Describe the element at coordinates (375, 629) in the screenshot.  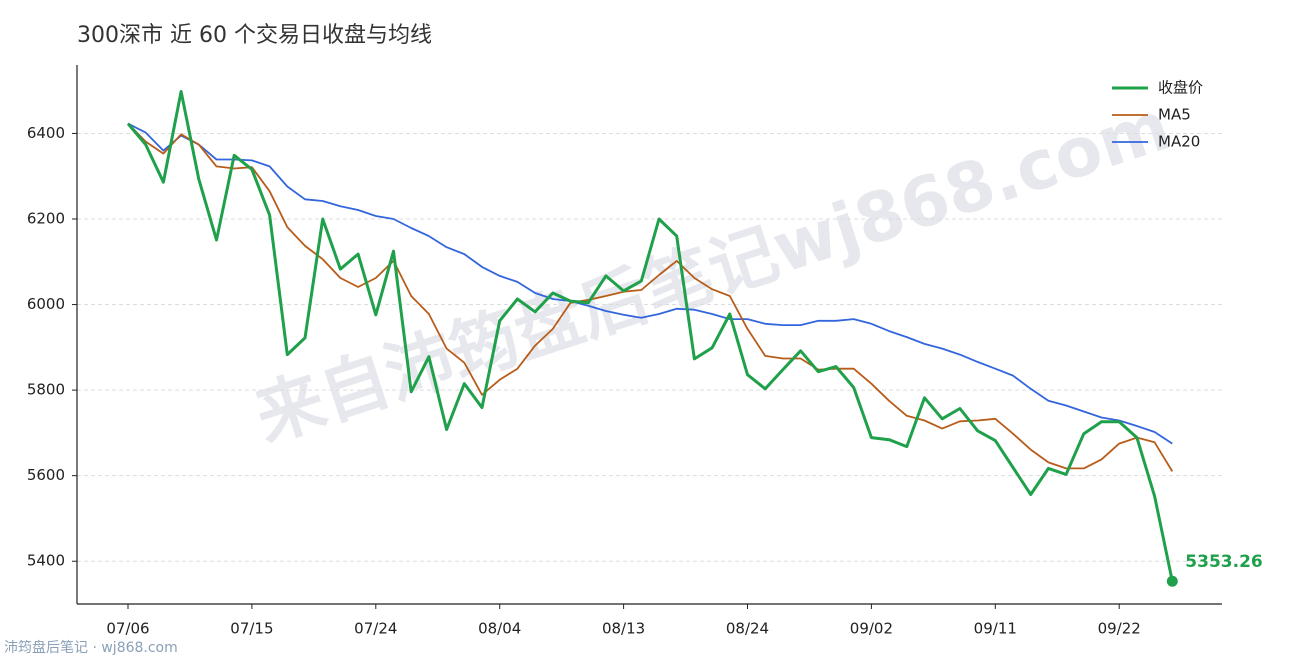
I see `x-tick-label: 07/24` at that location.